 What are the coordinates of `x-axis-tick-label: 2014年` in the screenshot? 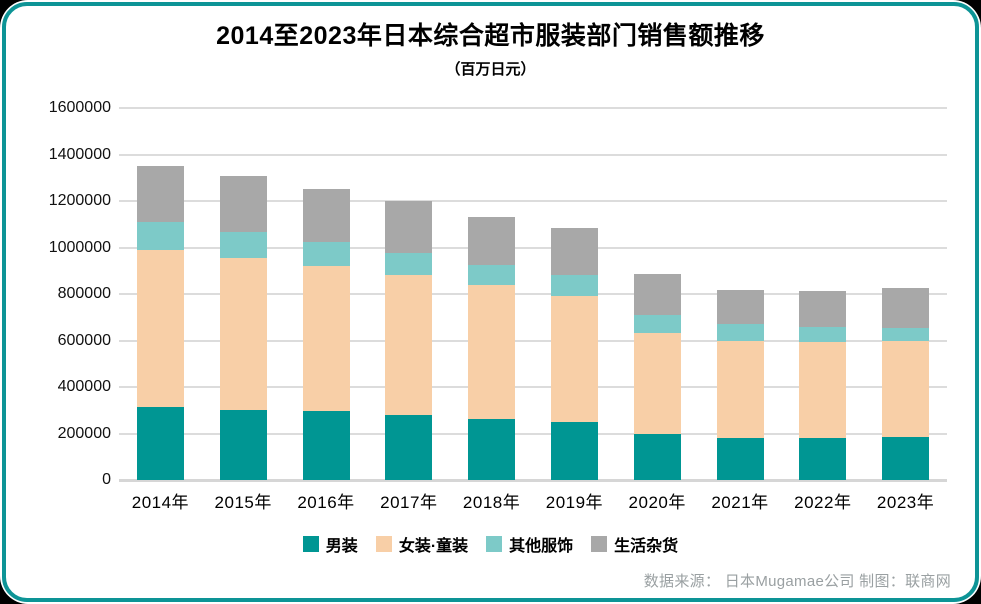 It's located at (160, 502).